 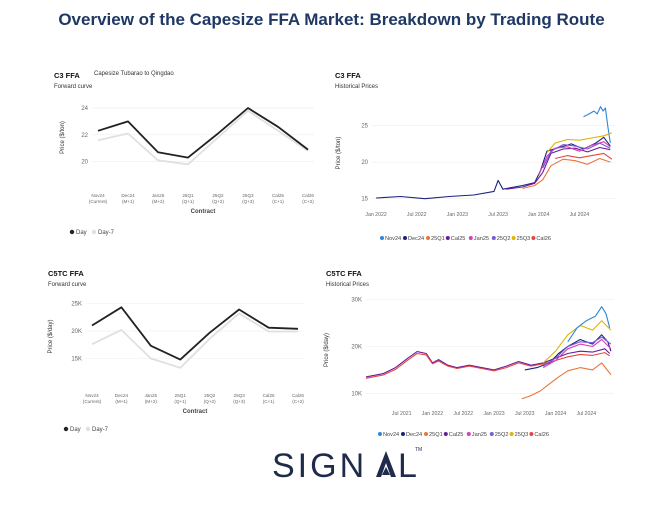 I want to click on chart-subtitle: Historical Prices, so click(x=357, y=87).